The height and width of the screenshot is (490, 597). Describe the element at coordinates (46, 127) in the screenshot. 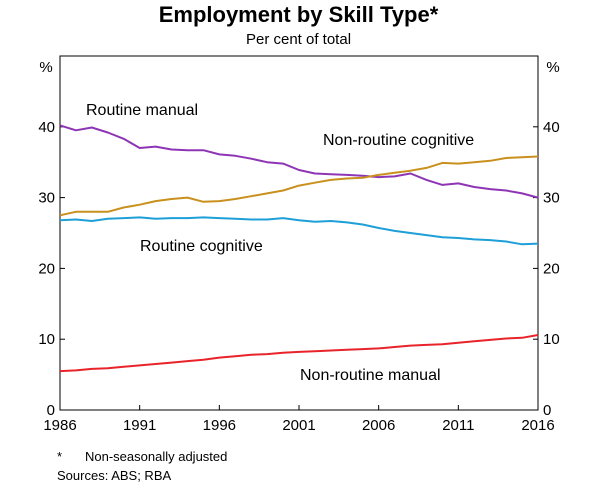

I see `y-tick-label-left: 40` at that location.